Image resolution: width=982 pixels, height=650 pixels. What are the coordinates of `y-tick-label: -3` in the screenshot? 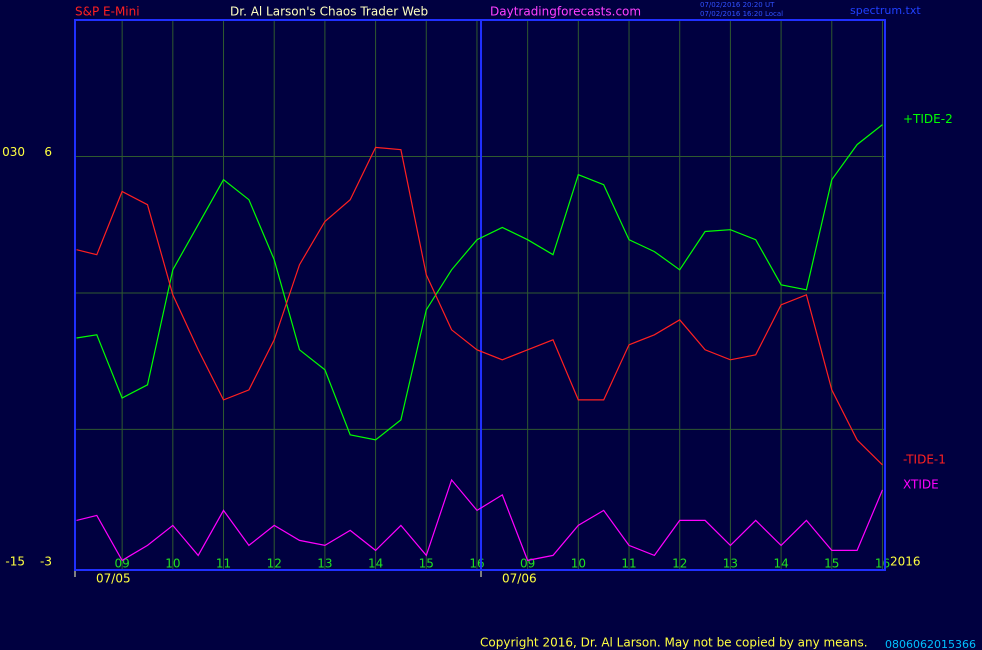 It's located at (46, 561).